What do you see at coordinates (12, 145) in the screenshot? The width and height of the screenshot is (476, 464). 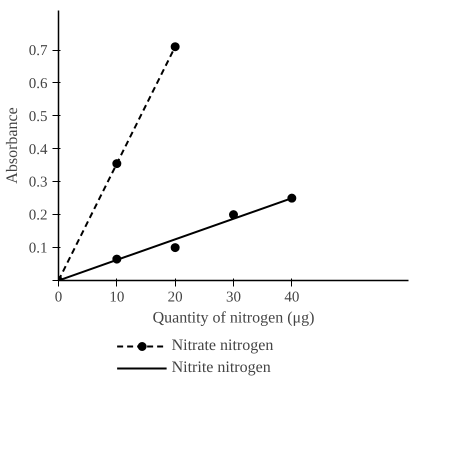 I see `y-axis-title: Absorbance` at bounding box center [12, 145].